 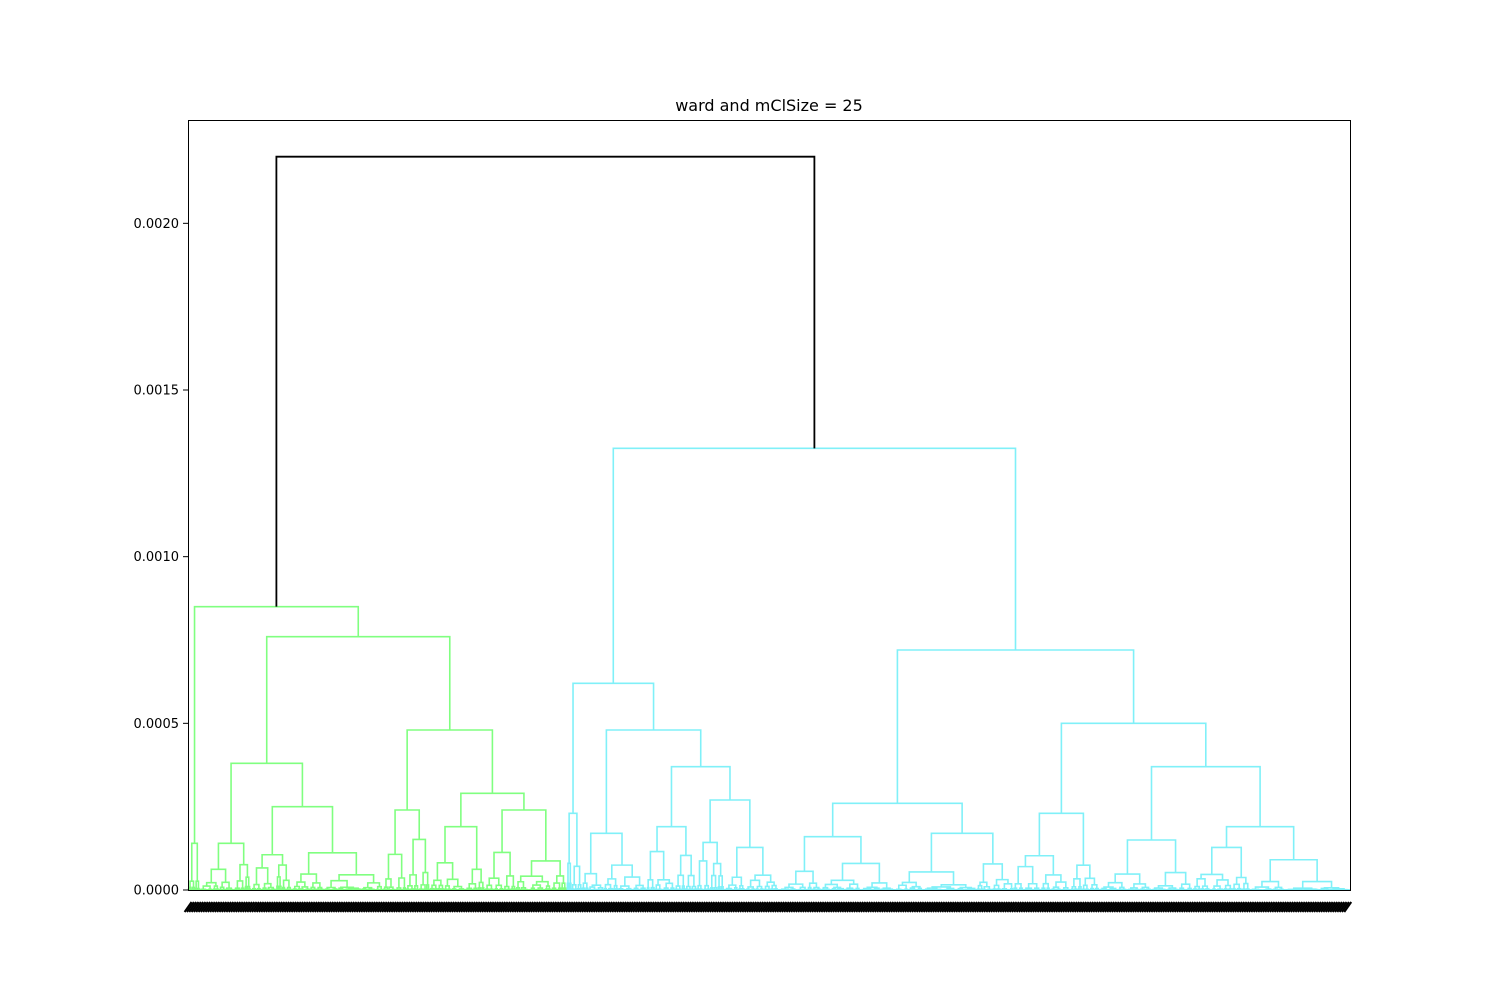 What do you see at coordinates (157, 391) in the screenshot?
I see `y-tick-label: 0.0015` at bounding box center [157, 391].